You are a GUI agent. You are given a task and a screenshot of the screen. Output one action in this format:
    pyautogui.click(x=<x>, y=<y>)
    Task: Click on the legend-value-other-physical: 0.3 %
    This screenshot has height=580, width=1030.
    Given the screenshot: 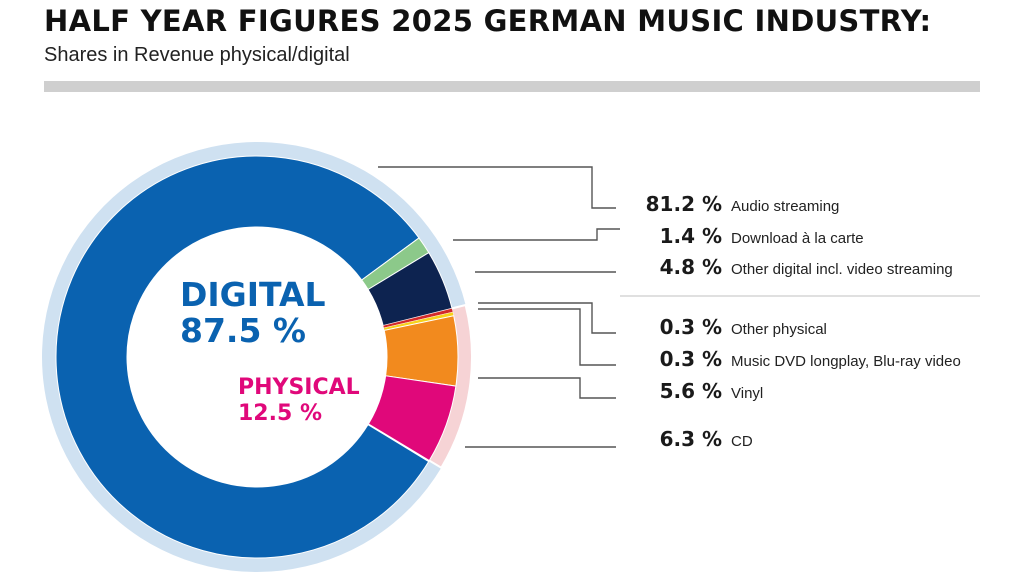 What is the action you would take?
    pyautogui.click(x=691, y=327)
    